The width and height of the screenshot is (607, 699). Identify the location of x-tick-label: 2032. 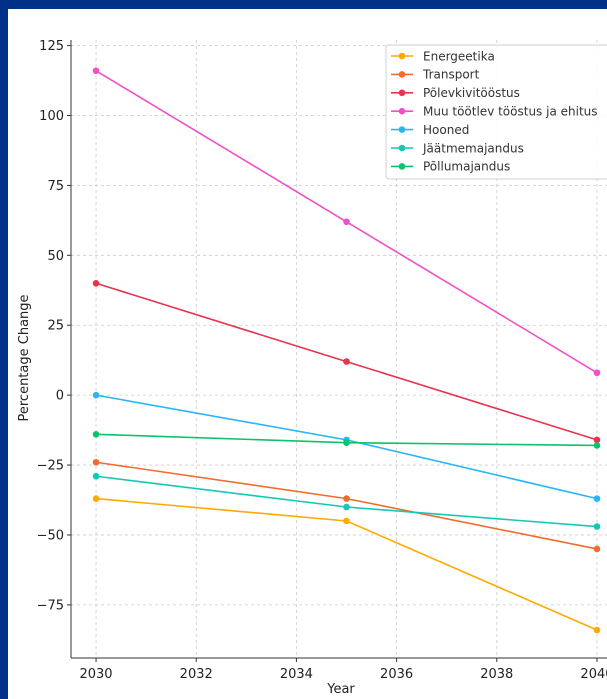
(196, 674).